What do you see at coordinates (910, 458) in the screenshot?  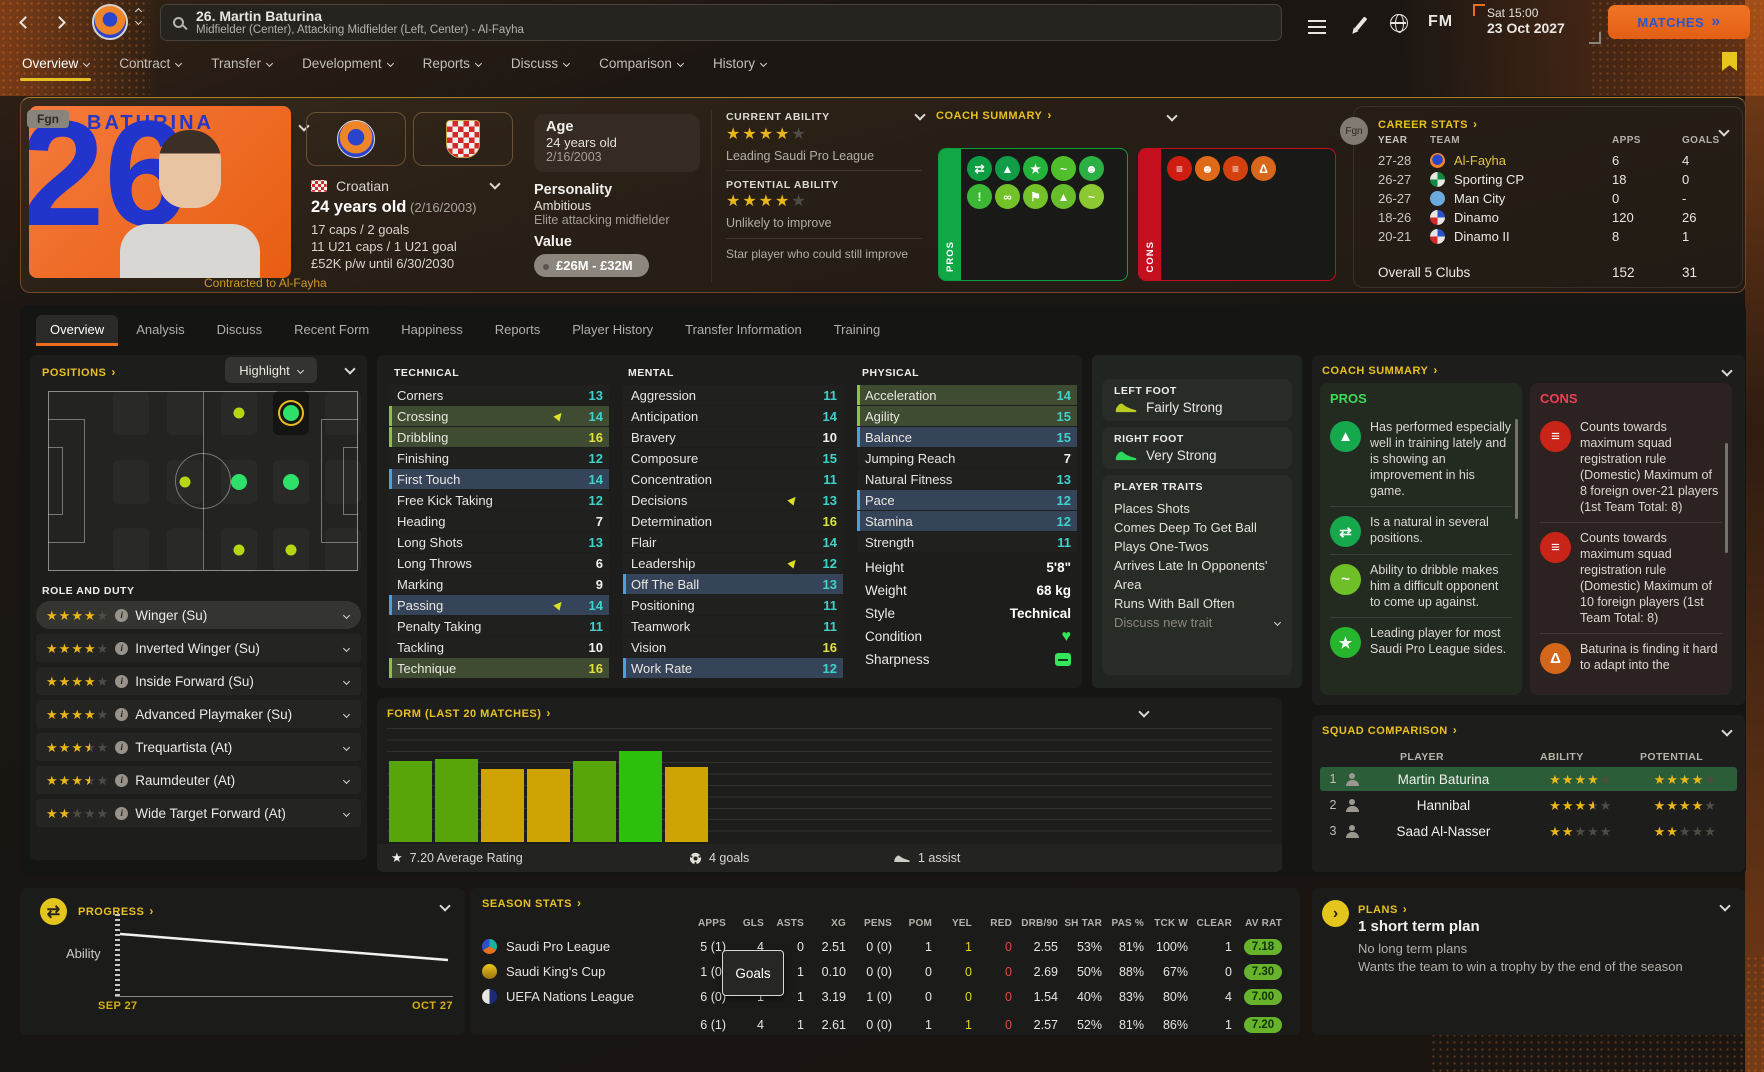 I see `attribute-name: Jumping Reach` at bounding box center [910, 458].